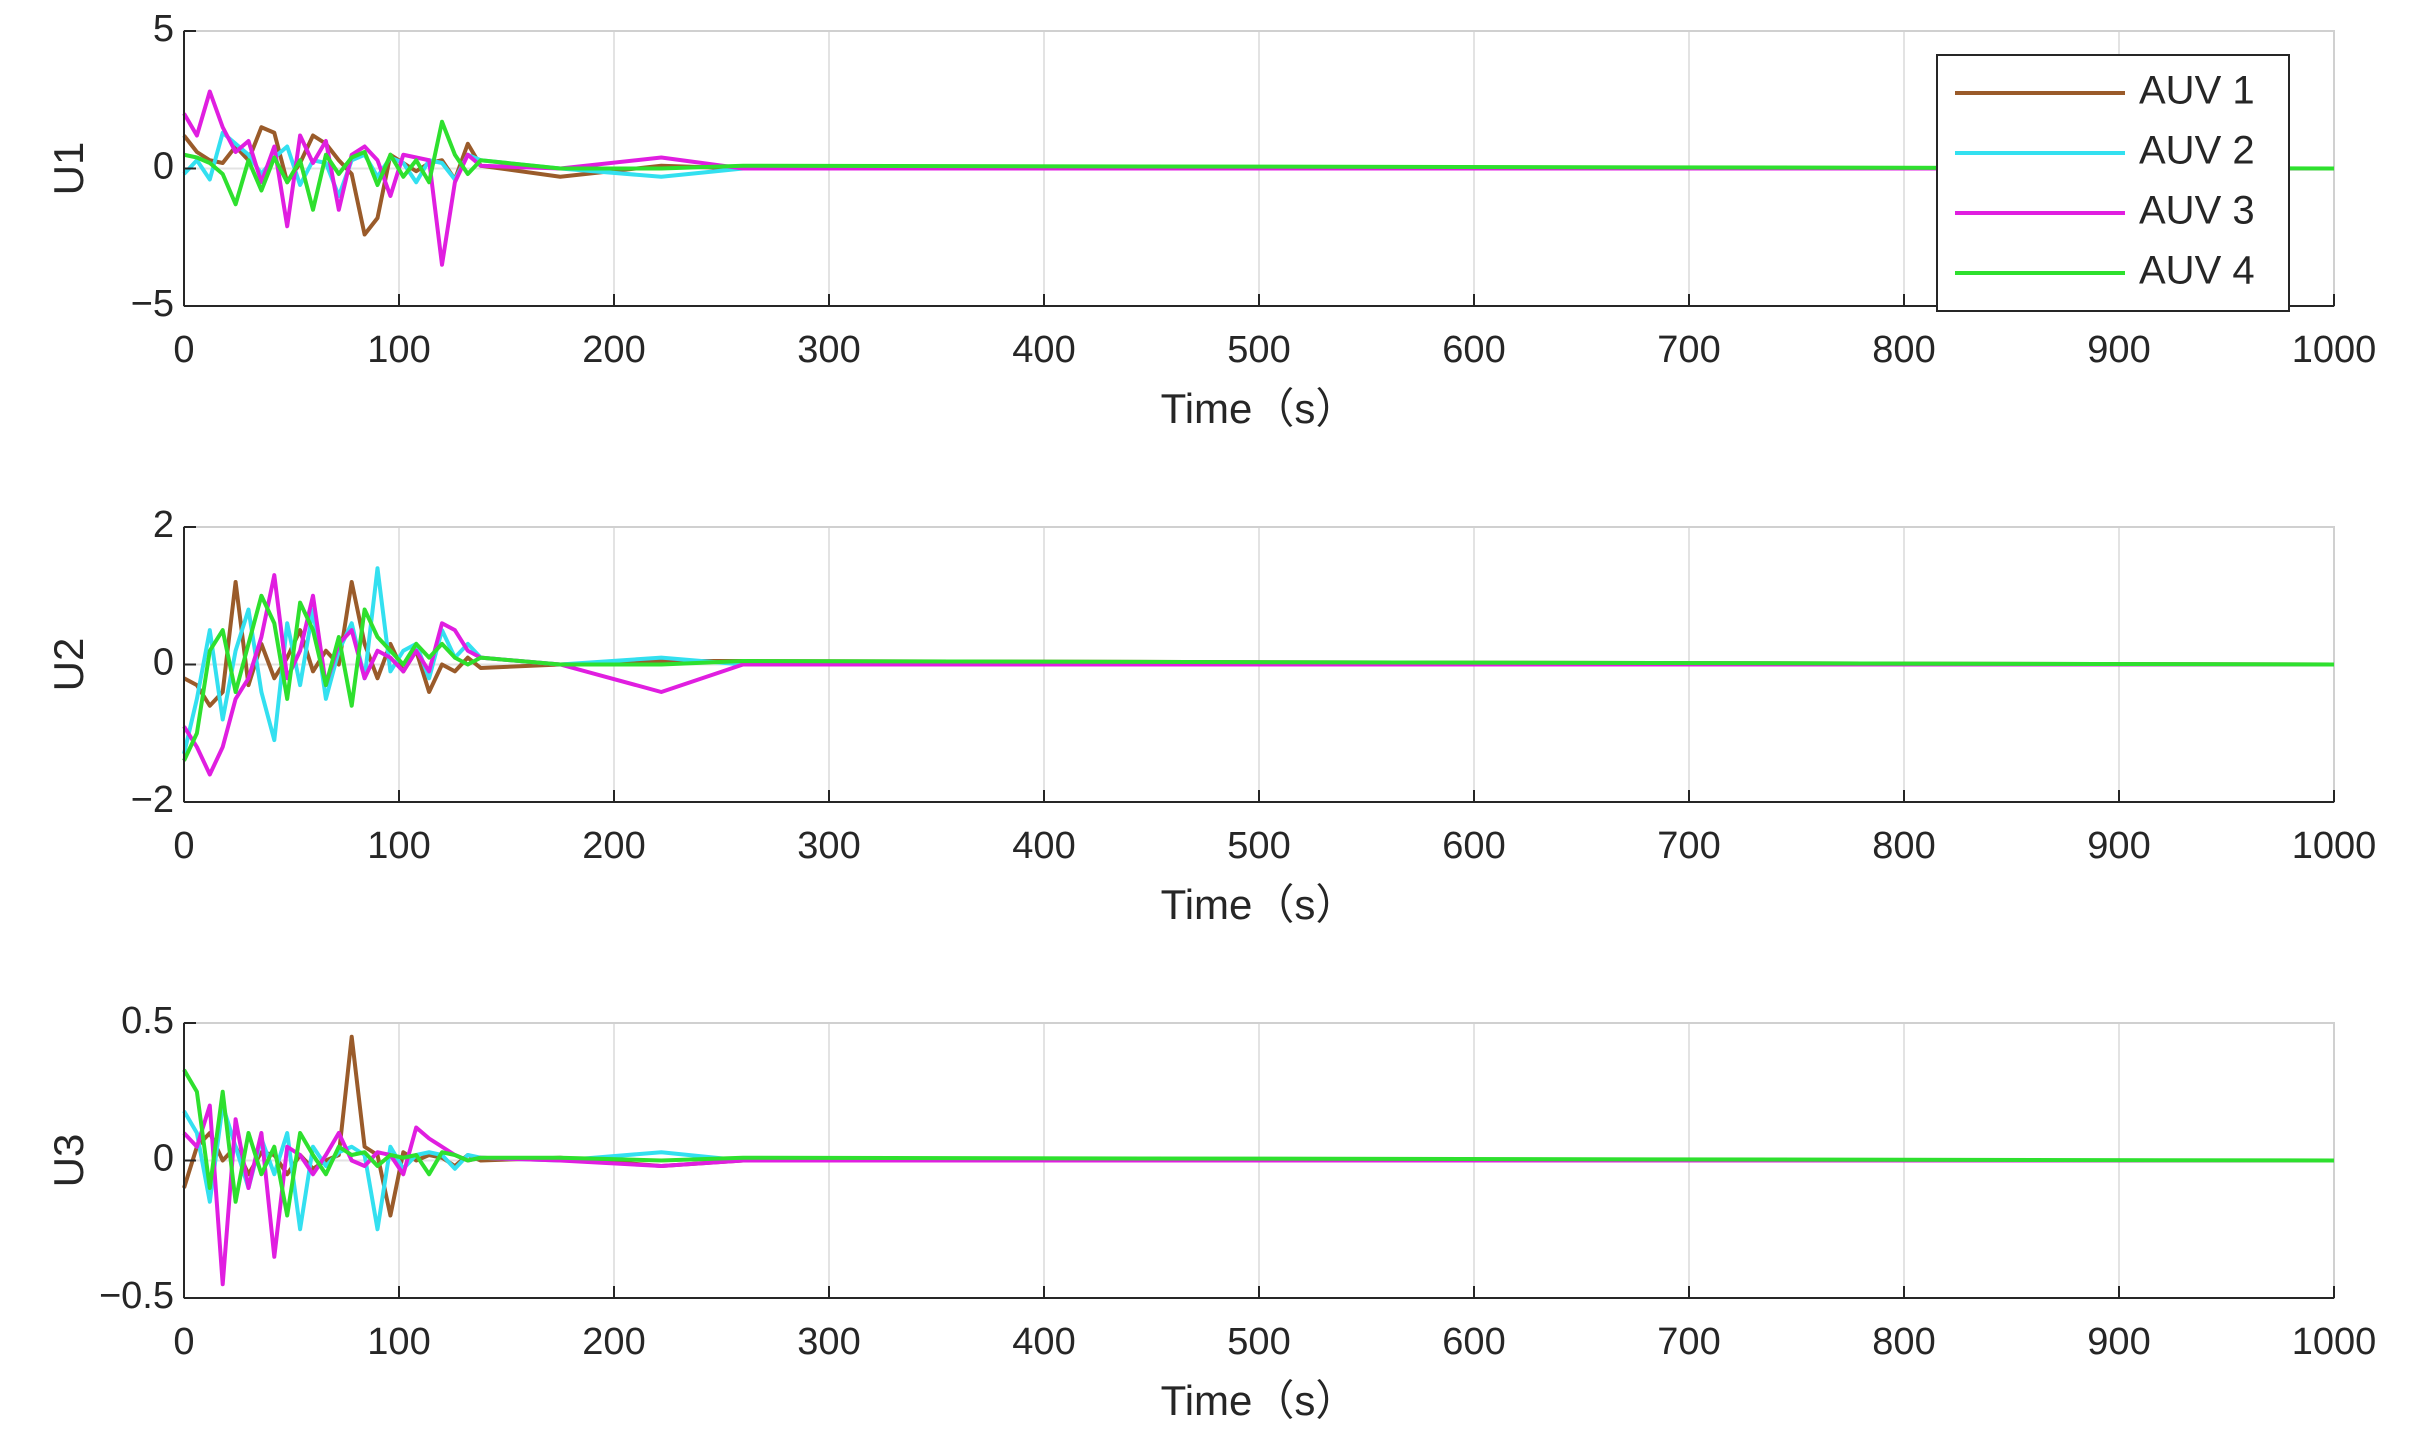 This screenshot has width=2409, height=1446. I want to click on y-axis-label: U2, so click(68, 665).